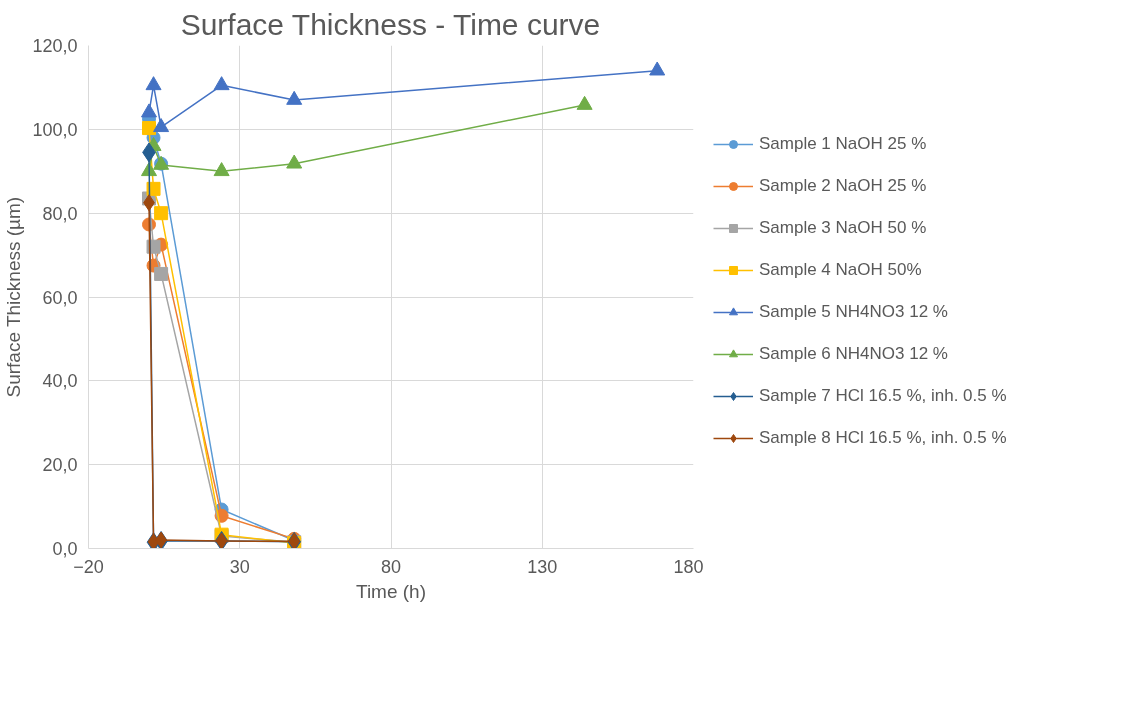 Image resolution: width=1134 pixels, height=722 pixels. Describe the element at coordinates (883, 396) in the screenshot. I see `legend-label: Sample 7 HCl 16.5 %, inh. 0.5 %` at that location.